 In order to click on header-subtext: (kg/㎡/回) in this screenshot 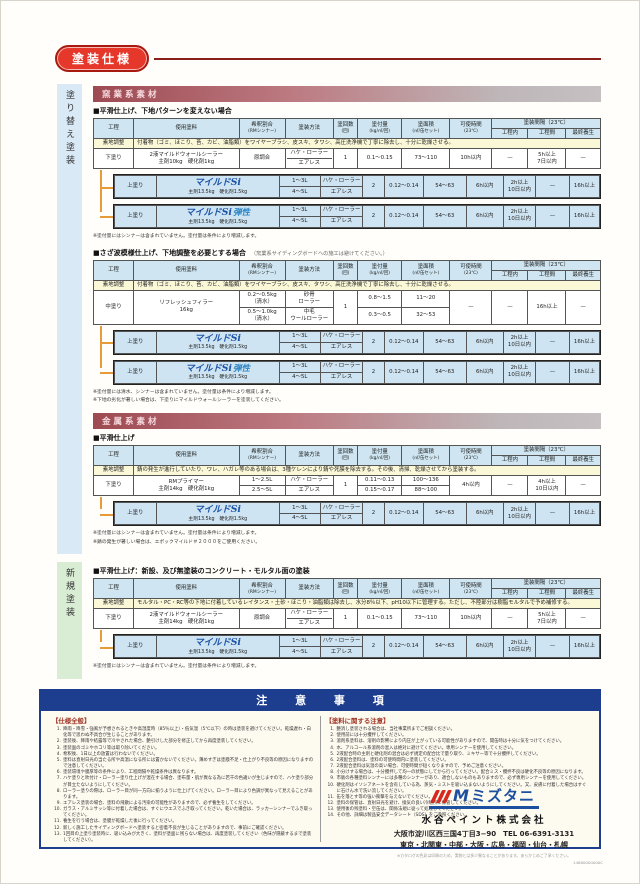, I will do `click(379, 592)`.